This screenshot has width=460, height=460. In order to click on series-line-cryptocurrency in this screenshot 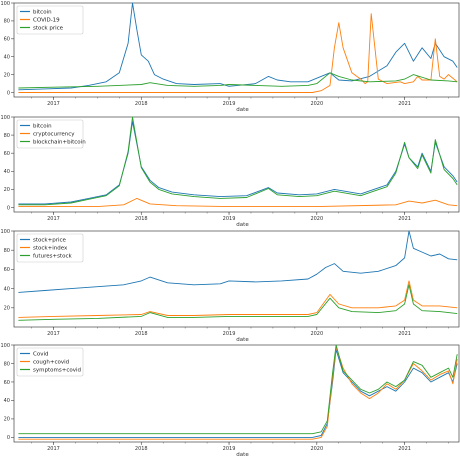, I will do `click(238, 202)`.